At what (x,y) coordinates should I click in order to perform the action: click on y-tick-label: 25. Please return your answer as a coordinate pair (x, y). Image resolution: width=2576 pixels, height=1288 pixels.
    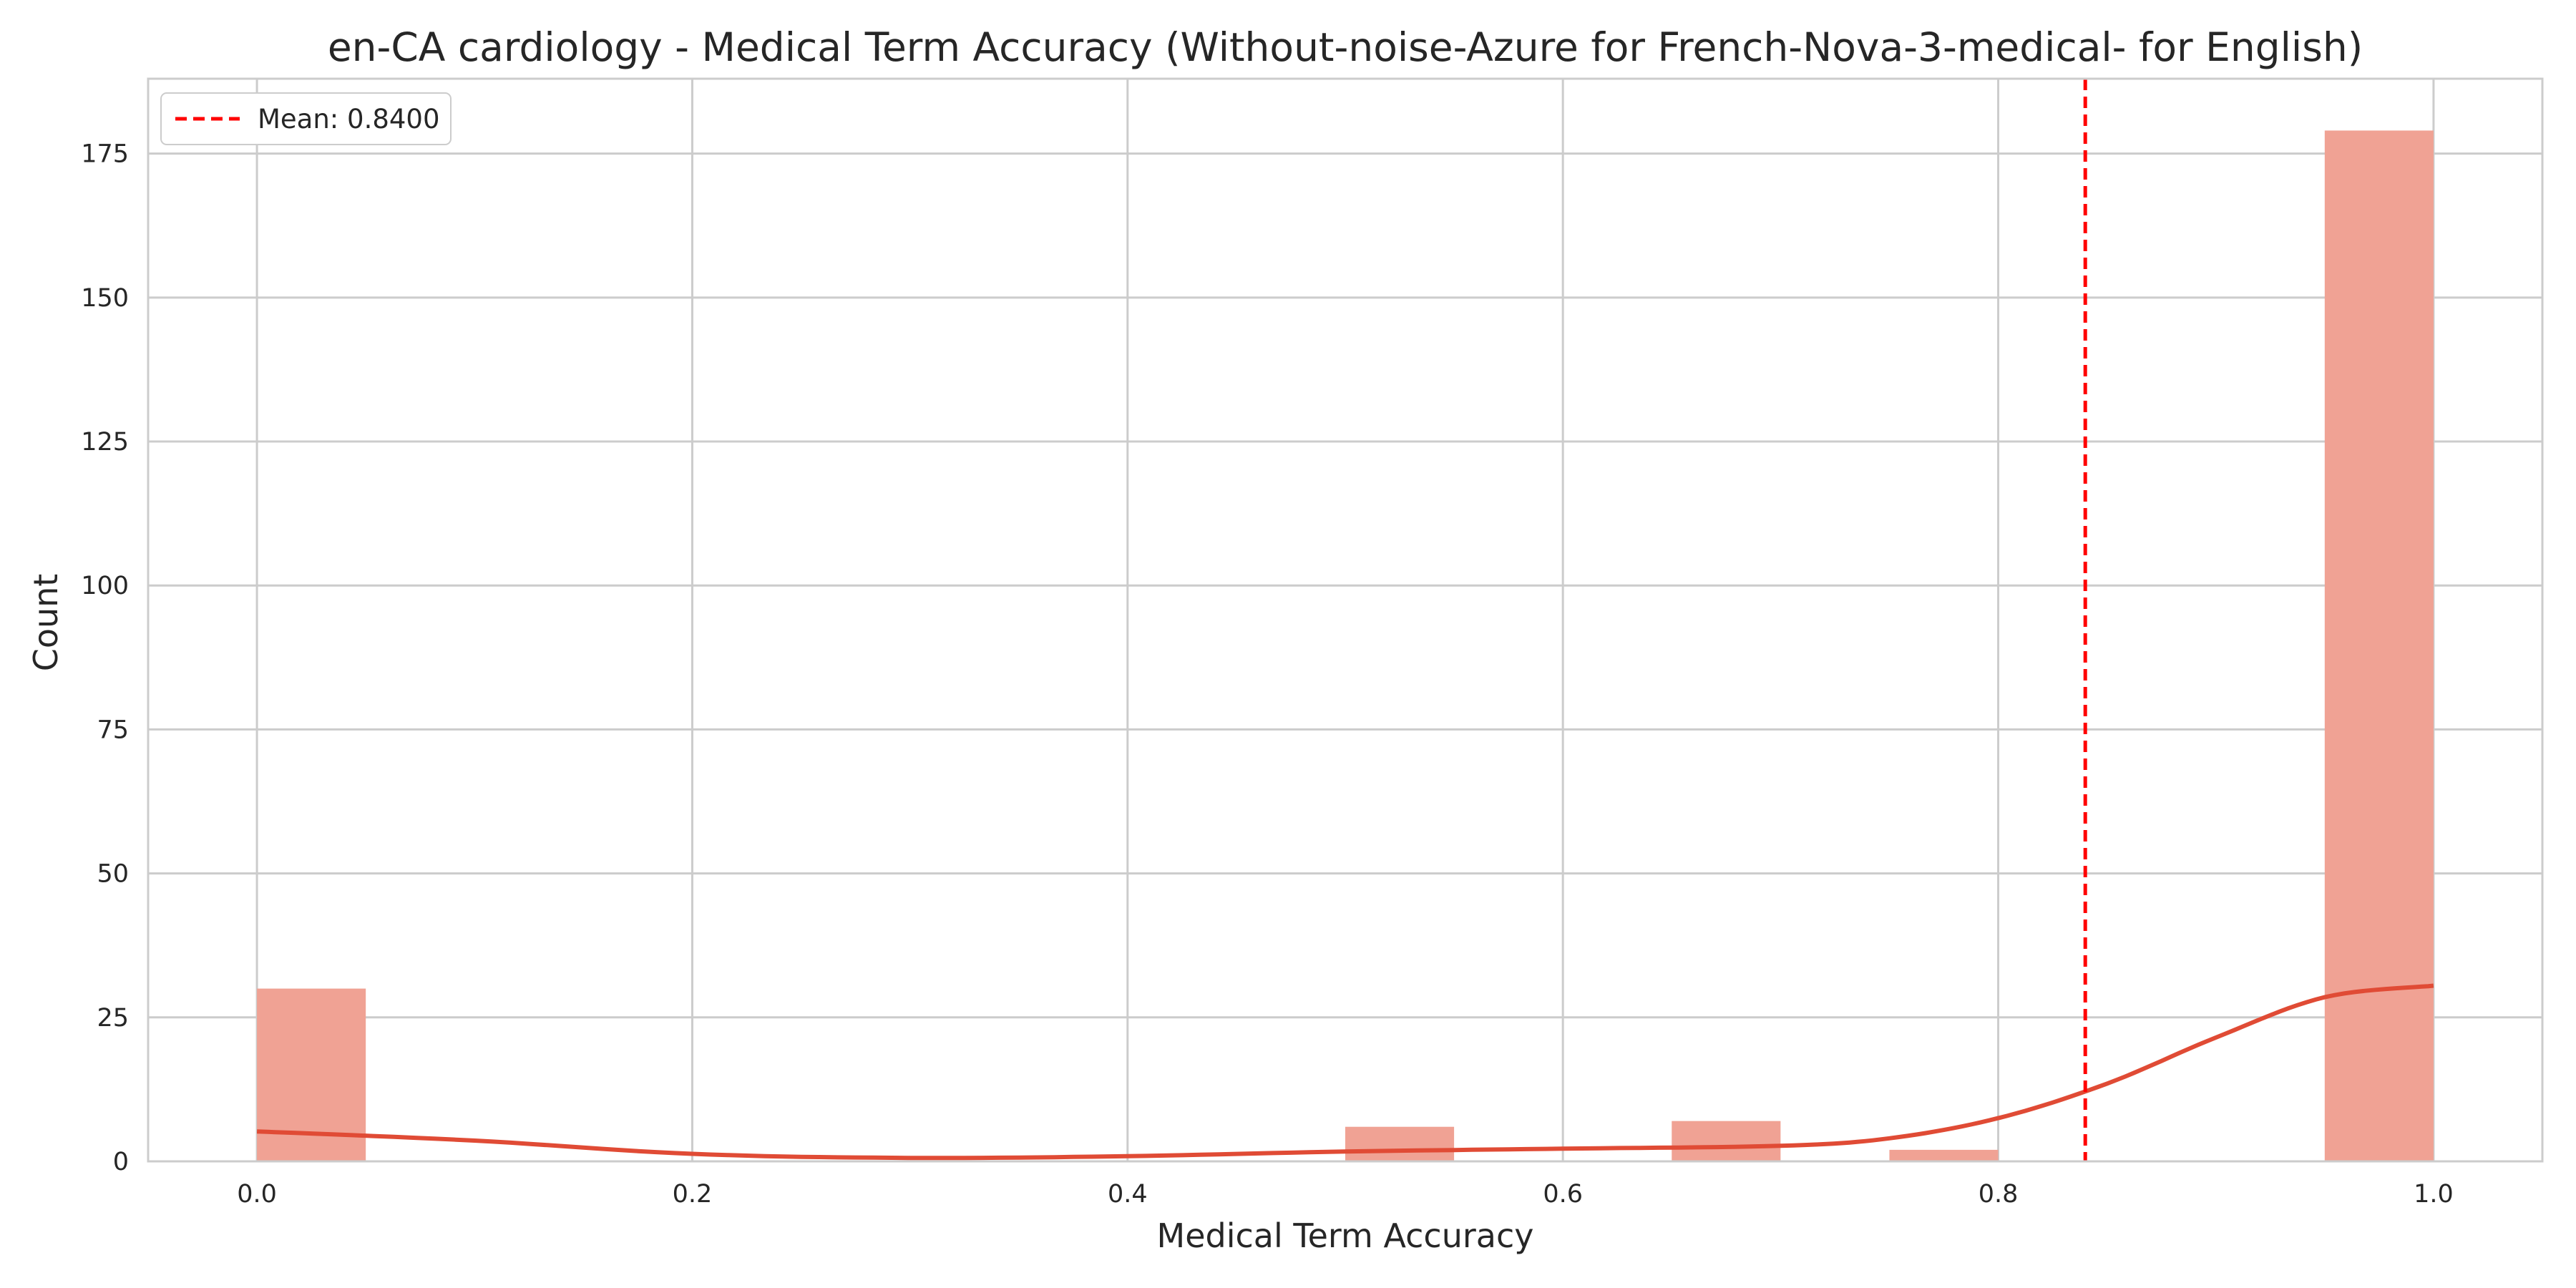
    Looking at the image, I should click on (113, 1018).